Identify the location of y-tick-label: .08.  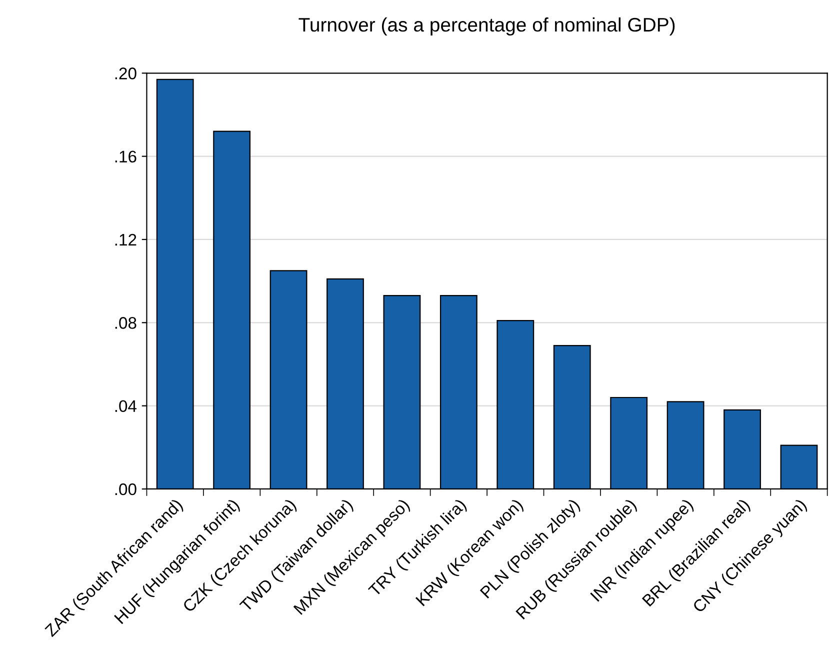
(125, 323).